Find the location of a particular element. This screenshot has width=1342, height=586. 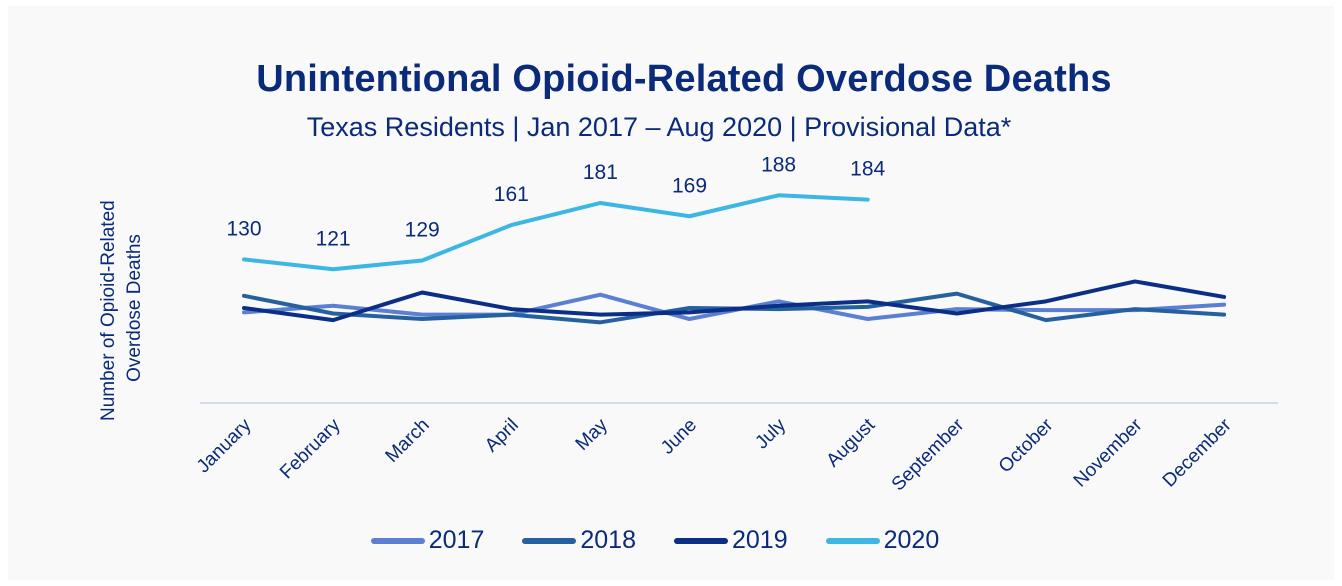

legend-item-2020: 2020 is located at coordinates (882, 540).